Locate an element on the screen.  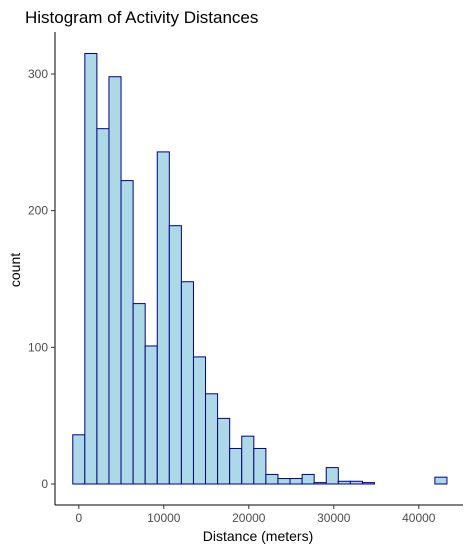
x-tick-label: 40000 is located at coordinates (419, 518).